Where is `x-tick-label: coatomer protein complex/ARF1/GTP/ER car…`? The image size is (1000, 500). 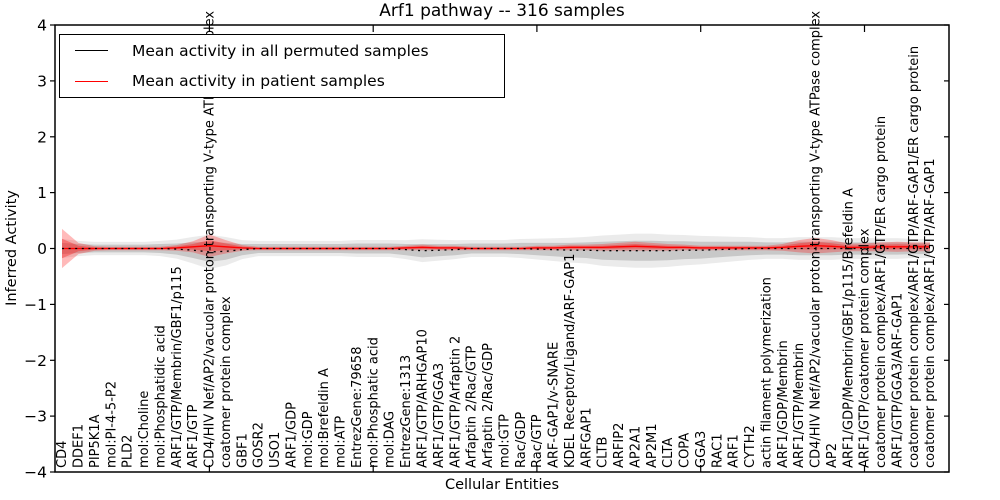 x-tick-label: coatomer protein complex/ARF1/GTP/ER car… is located at coordinates (881, 292).